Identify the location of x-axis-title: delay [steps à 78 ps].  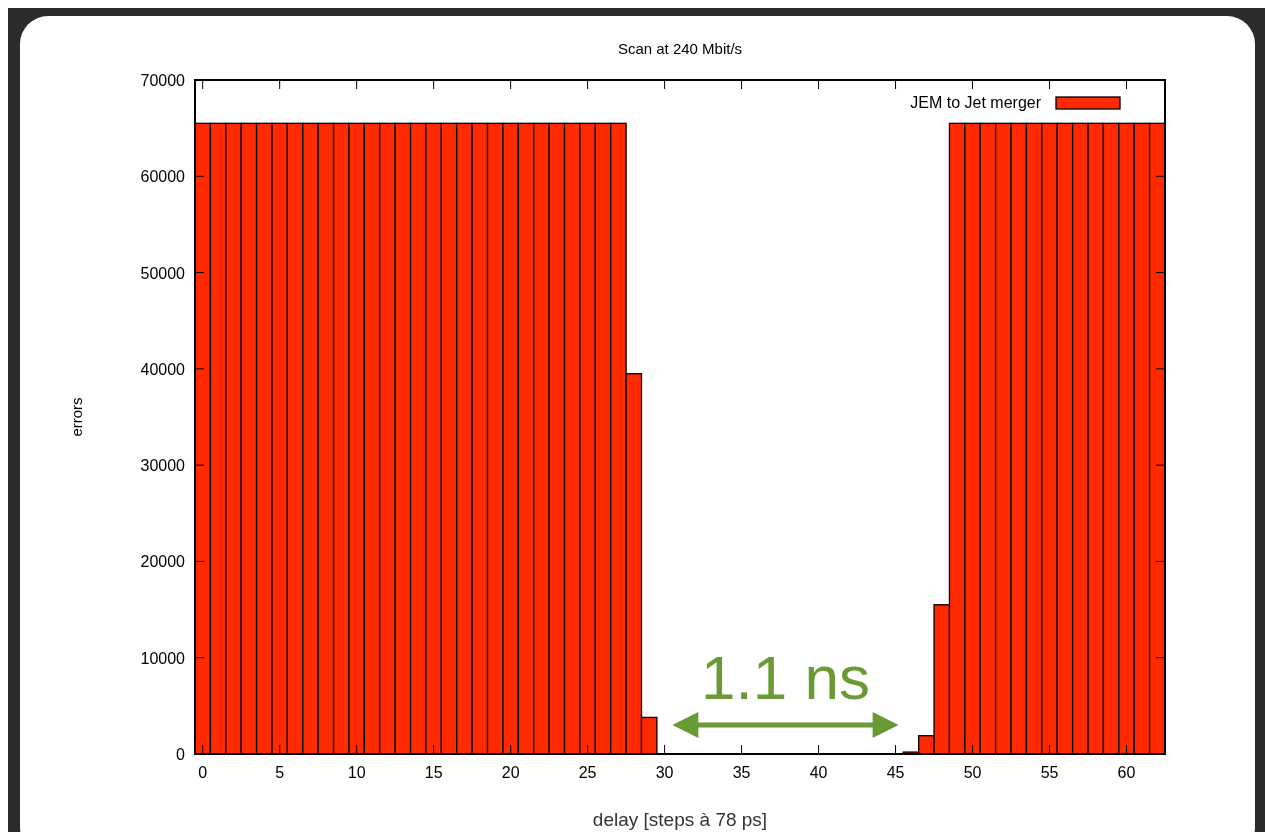
(680, 819).